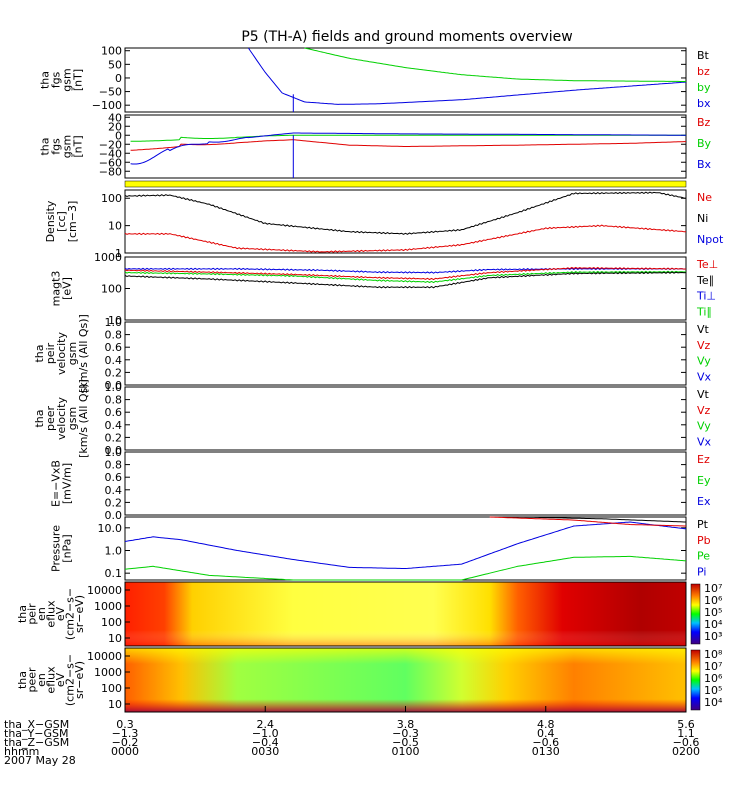 The height and width of the screenshot is (800, 750). I want to click on legend-Ey: Ey, so click(704, 480).